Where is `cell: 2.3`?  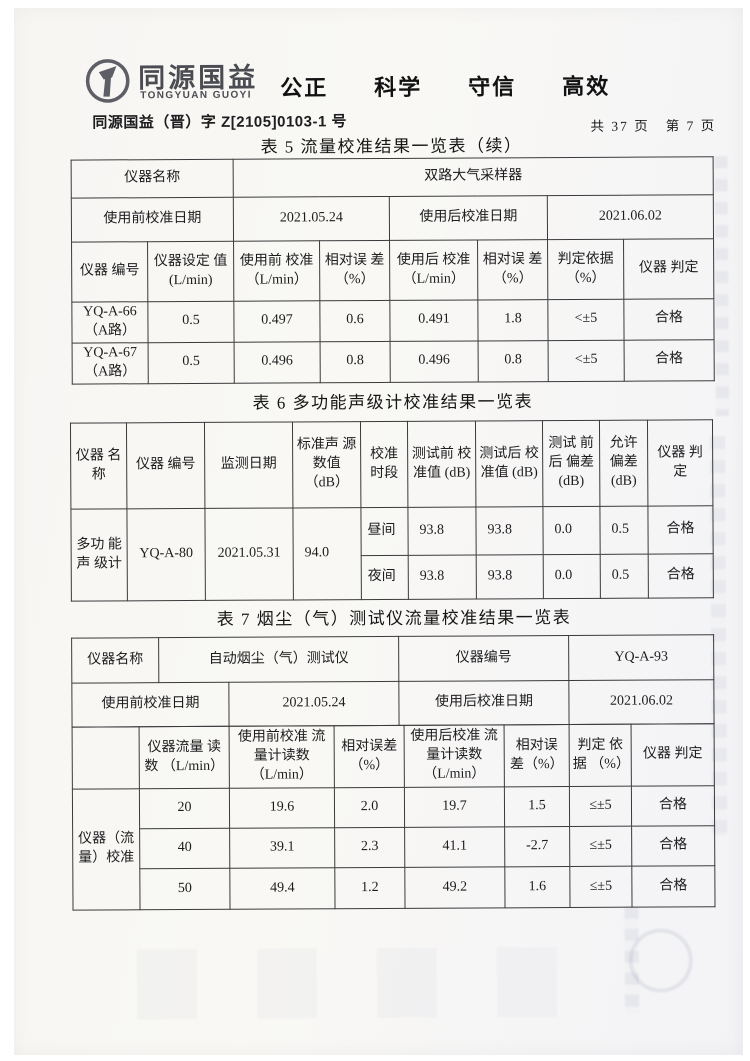 cell: 2.3 is located at coordinates (369, 847).